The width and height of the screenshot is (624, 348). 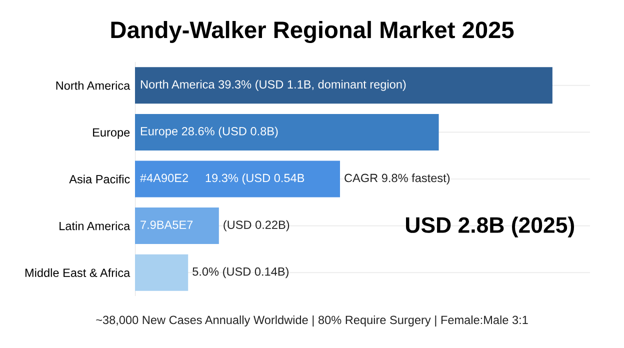 What do you see at coordinates (93, 85) in the screenshot?
I see `y-tick-label: North America` at bounding box center [93, 85].